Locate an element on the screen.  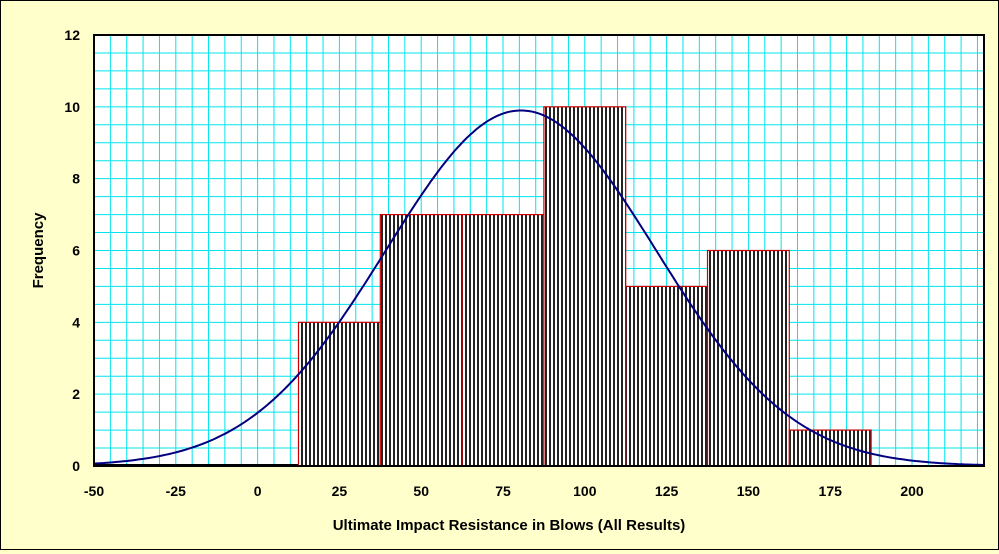
x-tick-label: 50 is located at coordinates (421, 491).